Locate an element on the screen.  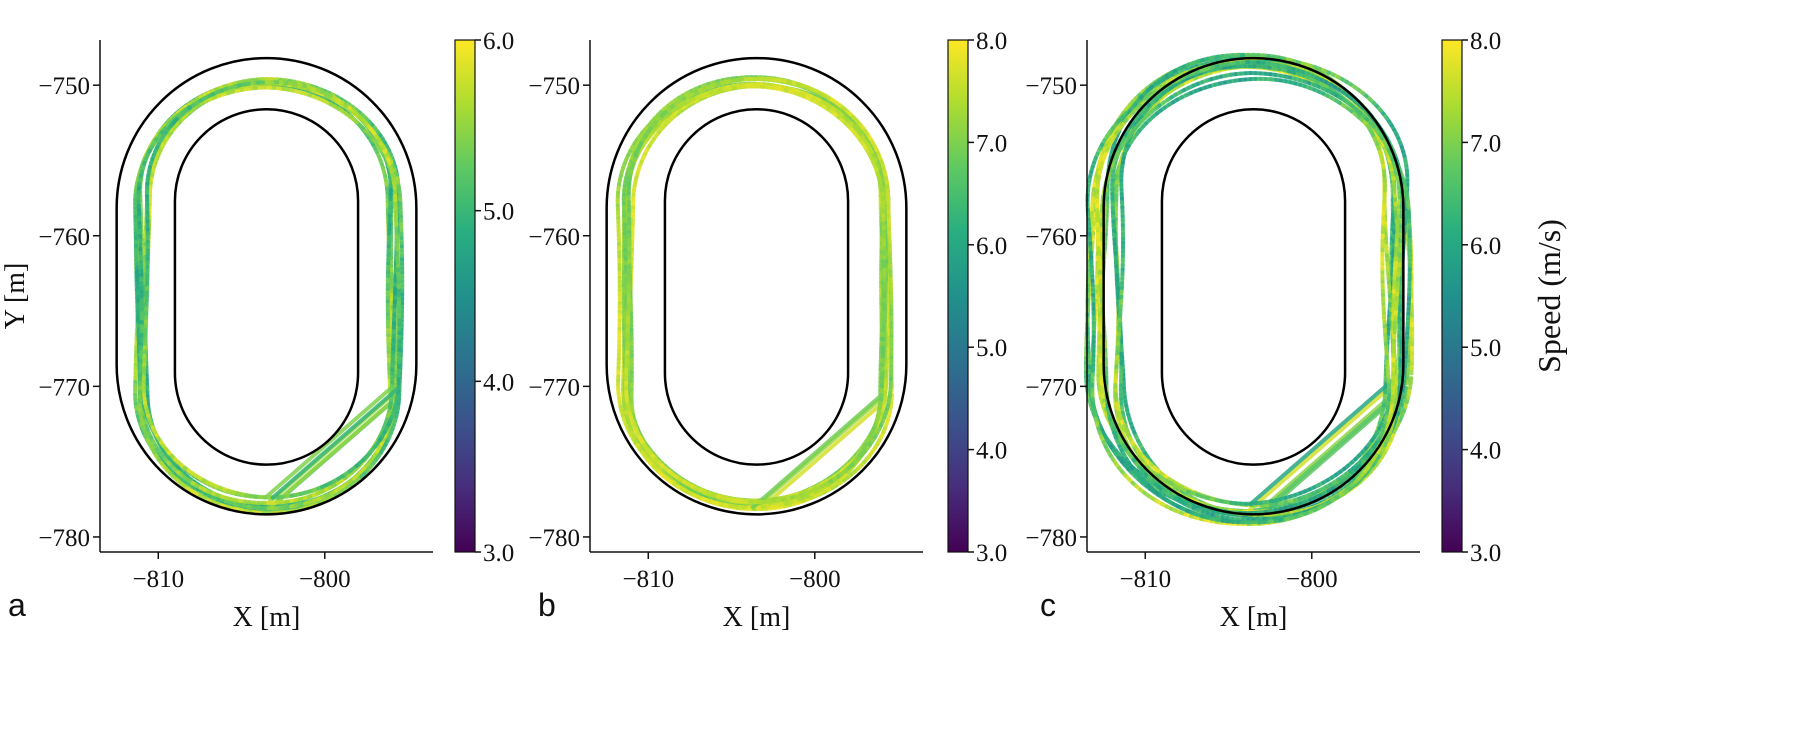
track-inner-boundary-b is located at coordinates (756, 287).